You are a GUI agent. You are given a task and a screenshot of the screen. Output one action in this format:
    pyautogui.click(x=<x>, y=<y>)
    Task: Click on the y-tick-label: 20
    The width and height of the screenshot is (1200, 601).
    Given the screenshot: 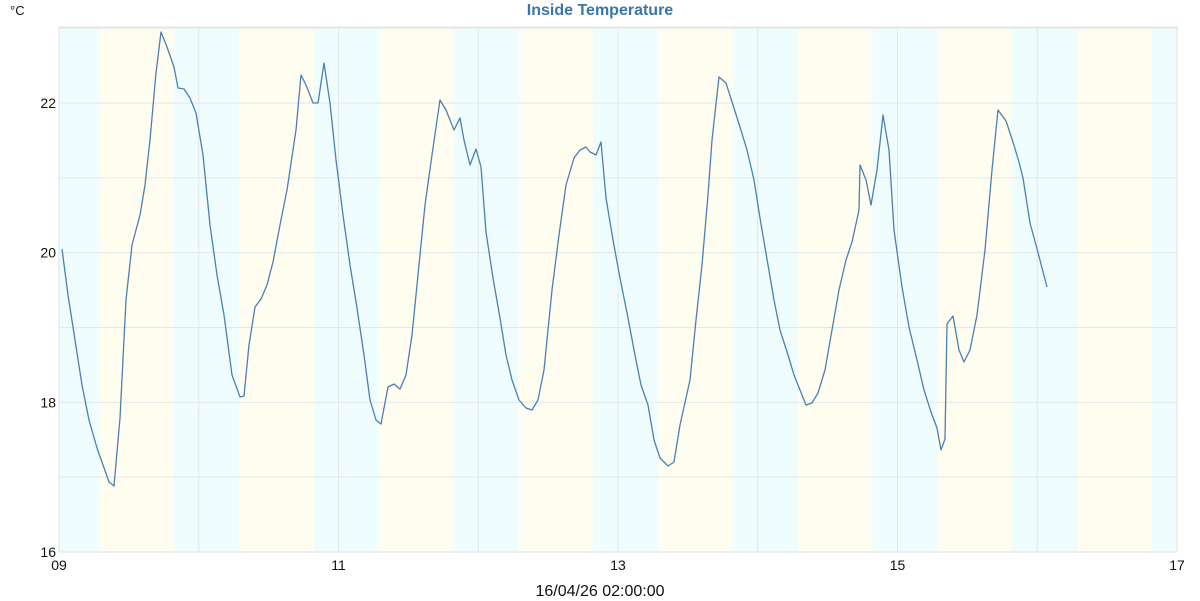 What is the action you would take?
    pyautogui.click(x=48, y=253)
    